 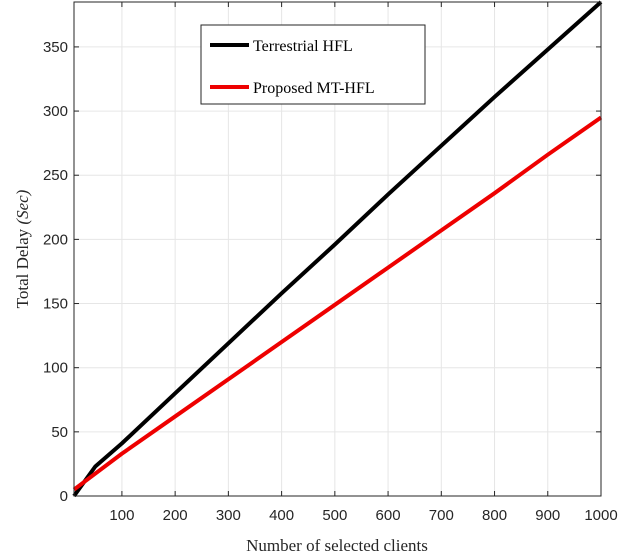 What do you see at coordinates (55, 368) in the screenshot?
I see `y-tick-label: 100` at bounding box center [55, 368].